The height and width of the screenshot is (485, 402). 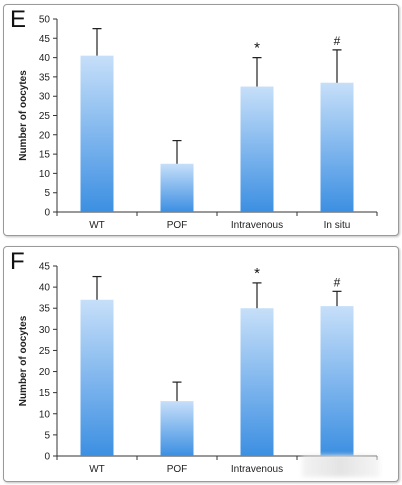 I want to click on blurred-region, so click(x=341, y=466).